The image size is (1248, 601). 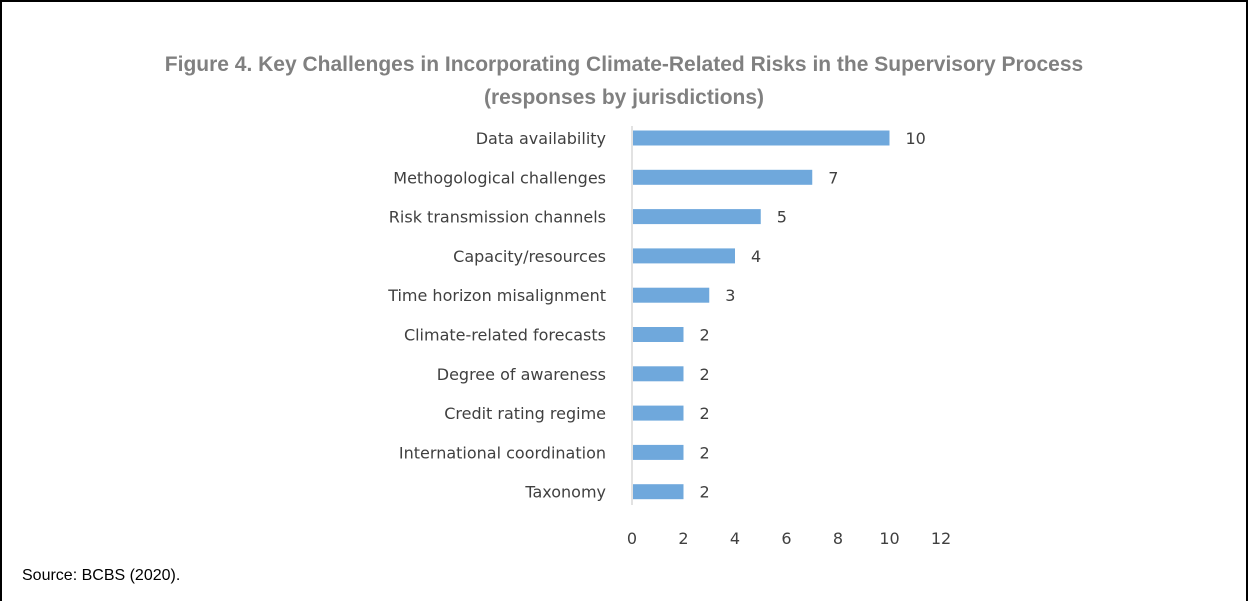 I want to click on x-tick-label: 12, so click(x=941, y=538).